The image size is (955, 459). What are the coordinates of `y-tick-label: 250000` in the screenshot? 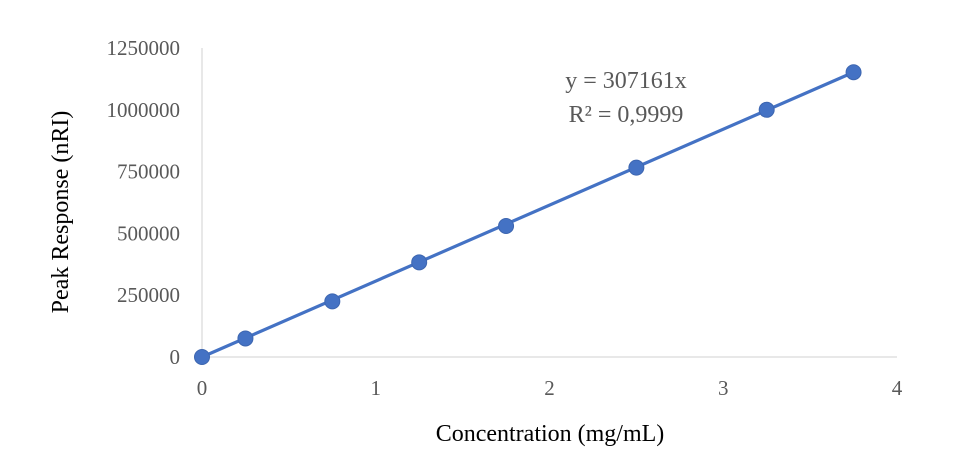 It's located at (148, 295).